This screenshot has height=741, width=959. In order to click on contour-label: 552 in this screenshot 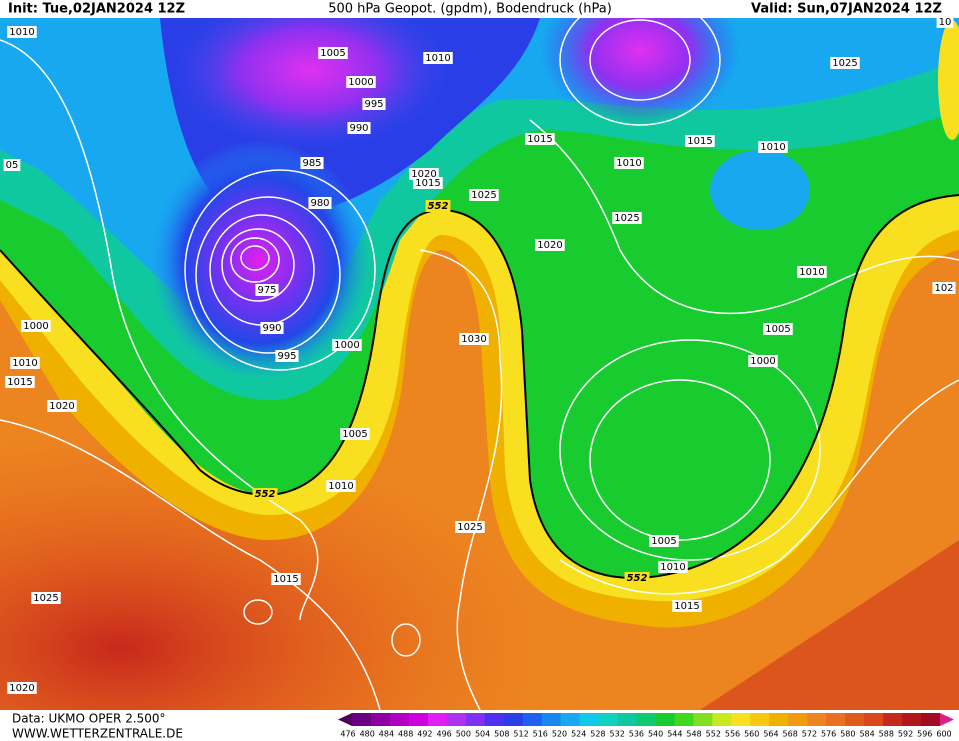, I will do `click(637, 578)`.